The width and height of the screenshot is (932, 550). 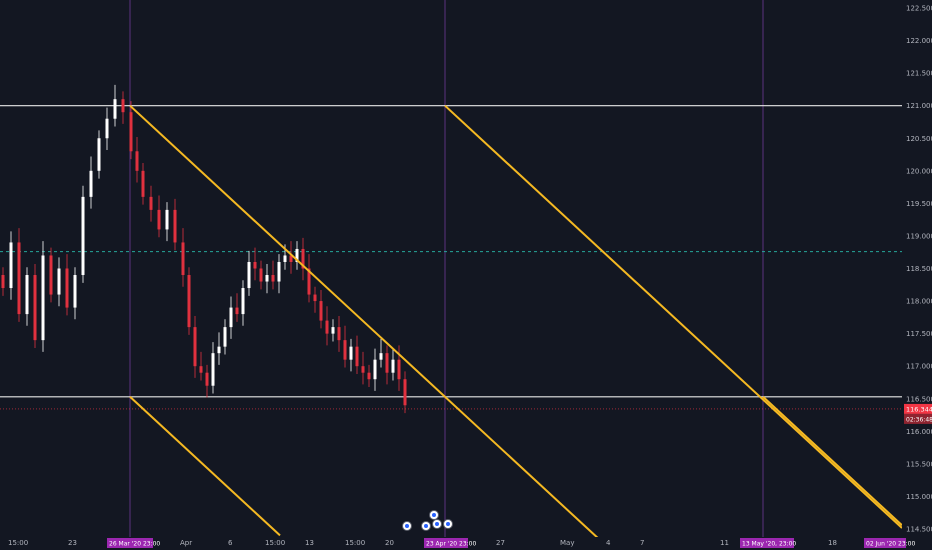 What do you see at coordinates (642, 543) in the screenshot?
I see `time-tick-label: 7` at bounding box center [642, 543].